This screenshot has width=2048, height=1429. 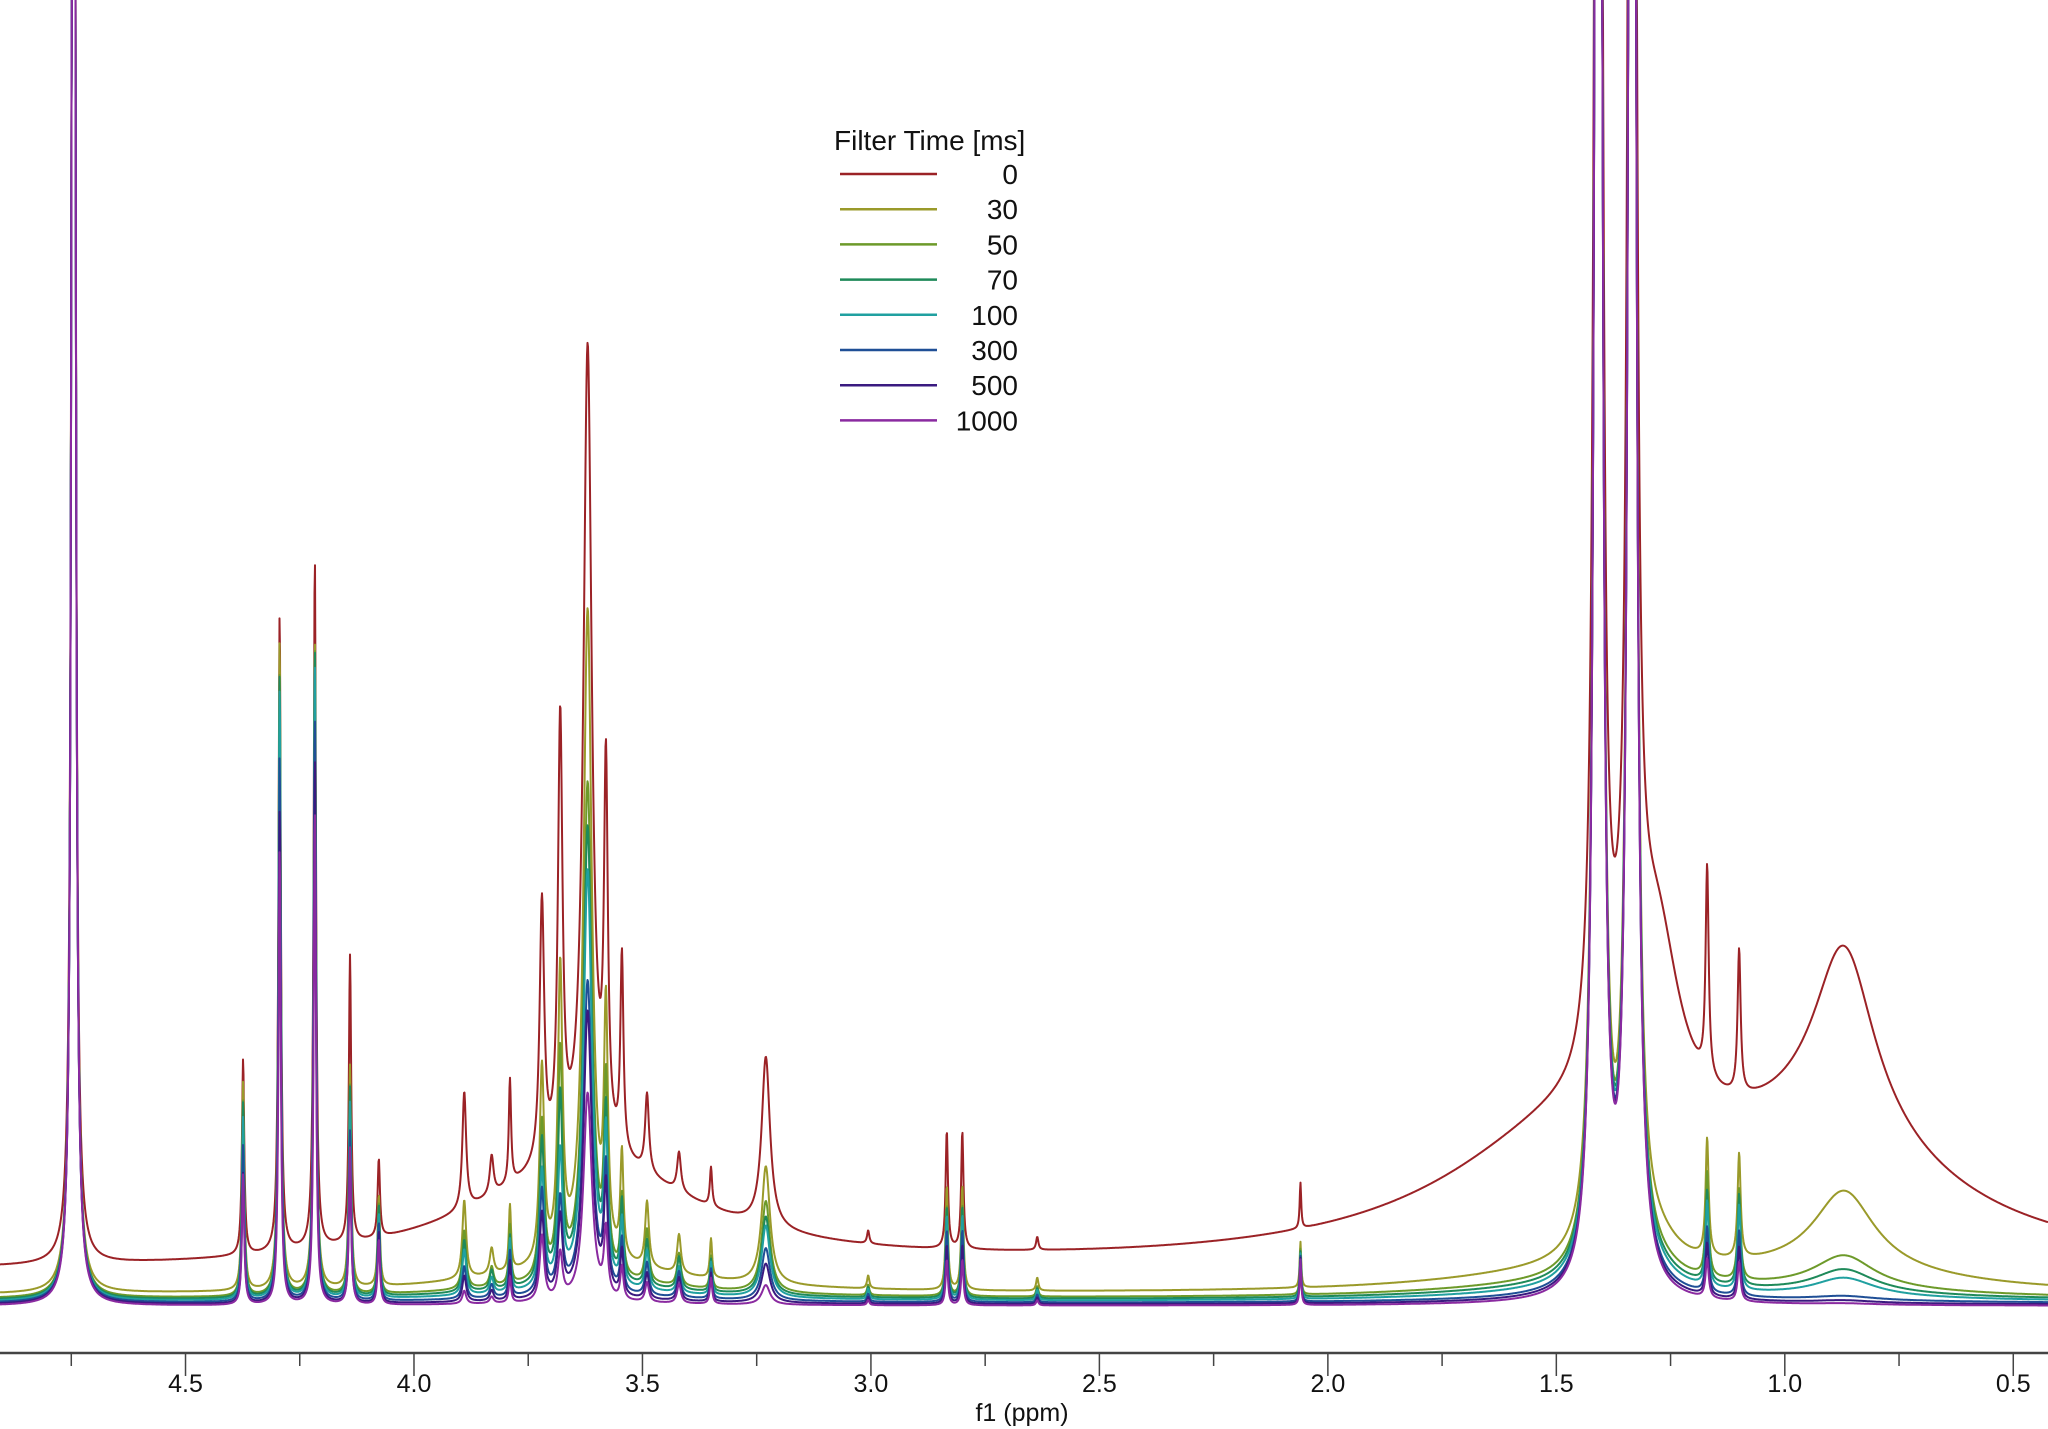 I want to click on x-tick-label: 2.5, so click(x=1099, y=1384).